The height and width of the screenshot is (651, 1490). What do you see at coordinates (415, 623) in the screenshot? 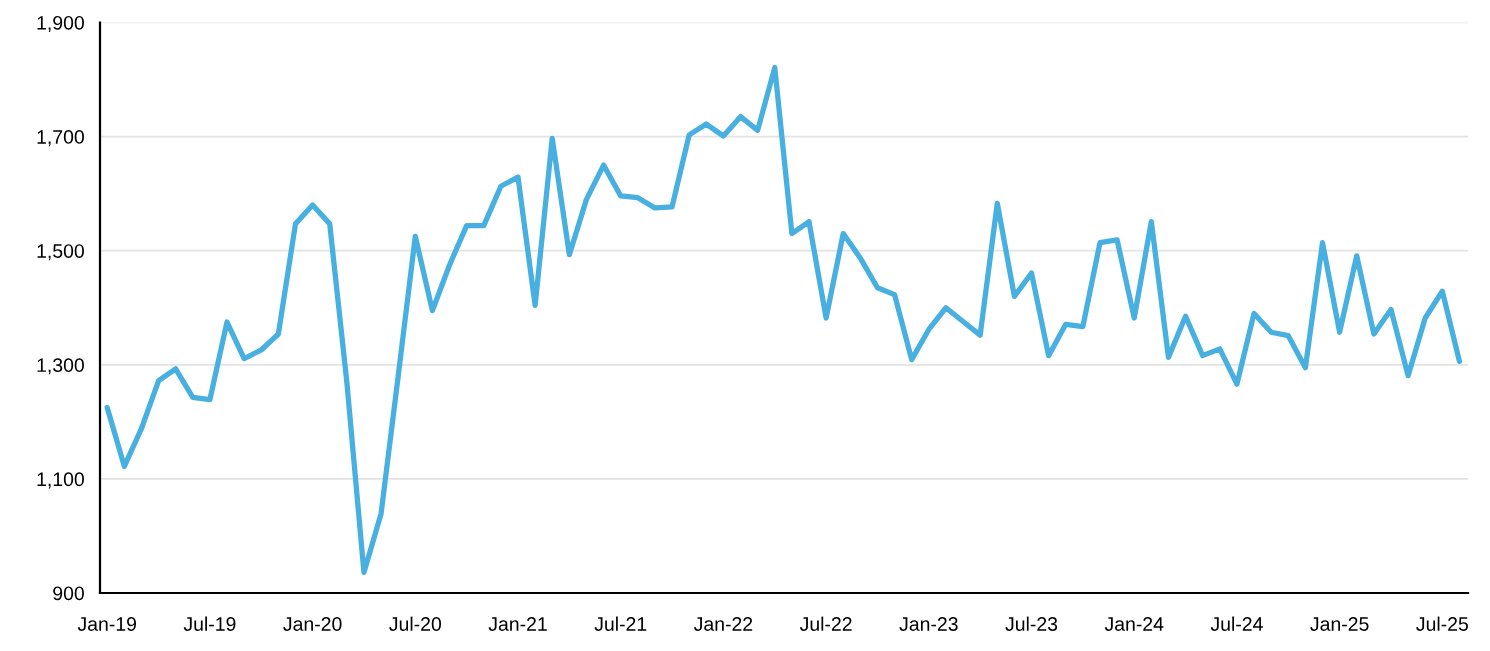
I see `x-tick-label: Jul-20` at bounding box center [415, 623].